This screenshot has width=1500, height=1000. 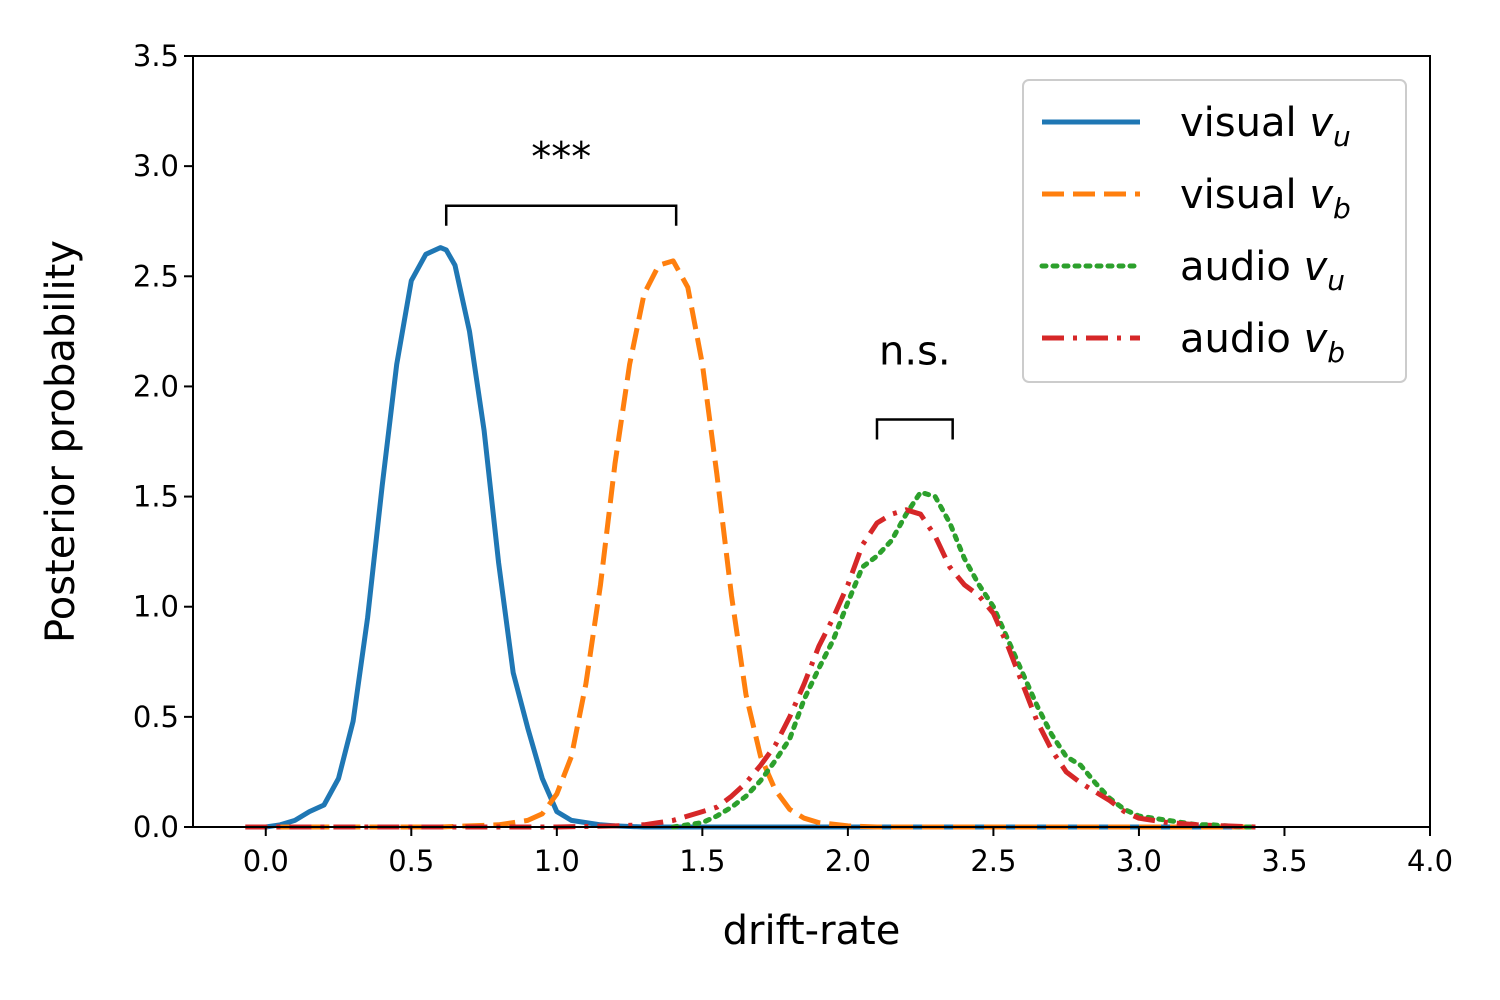 I want to click on legend-label: audio vb, so click(x=1262, y=342).